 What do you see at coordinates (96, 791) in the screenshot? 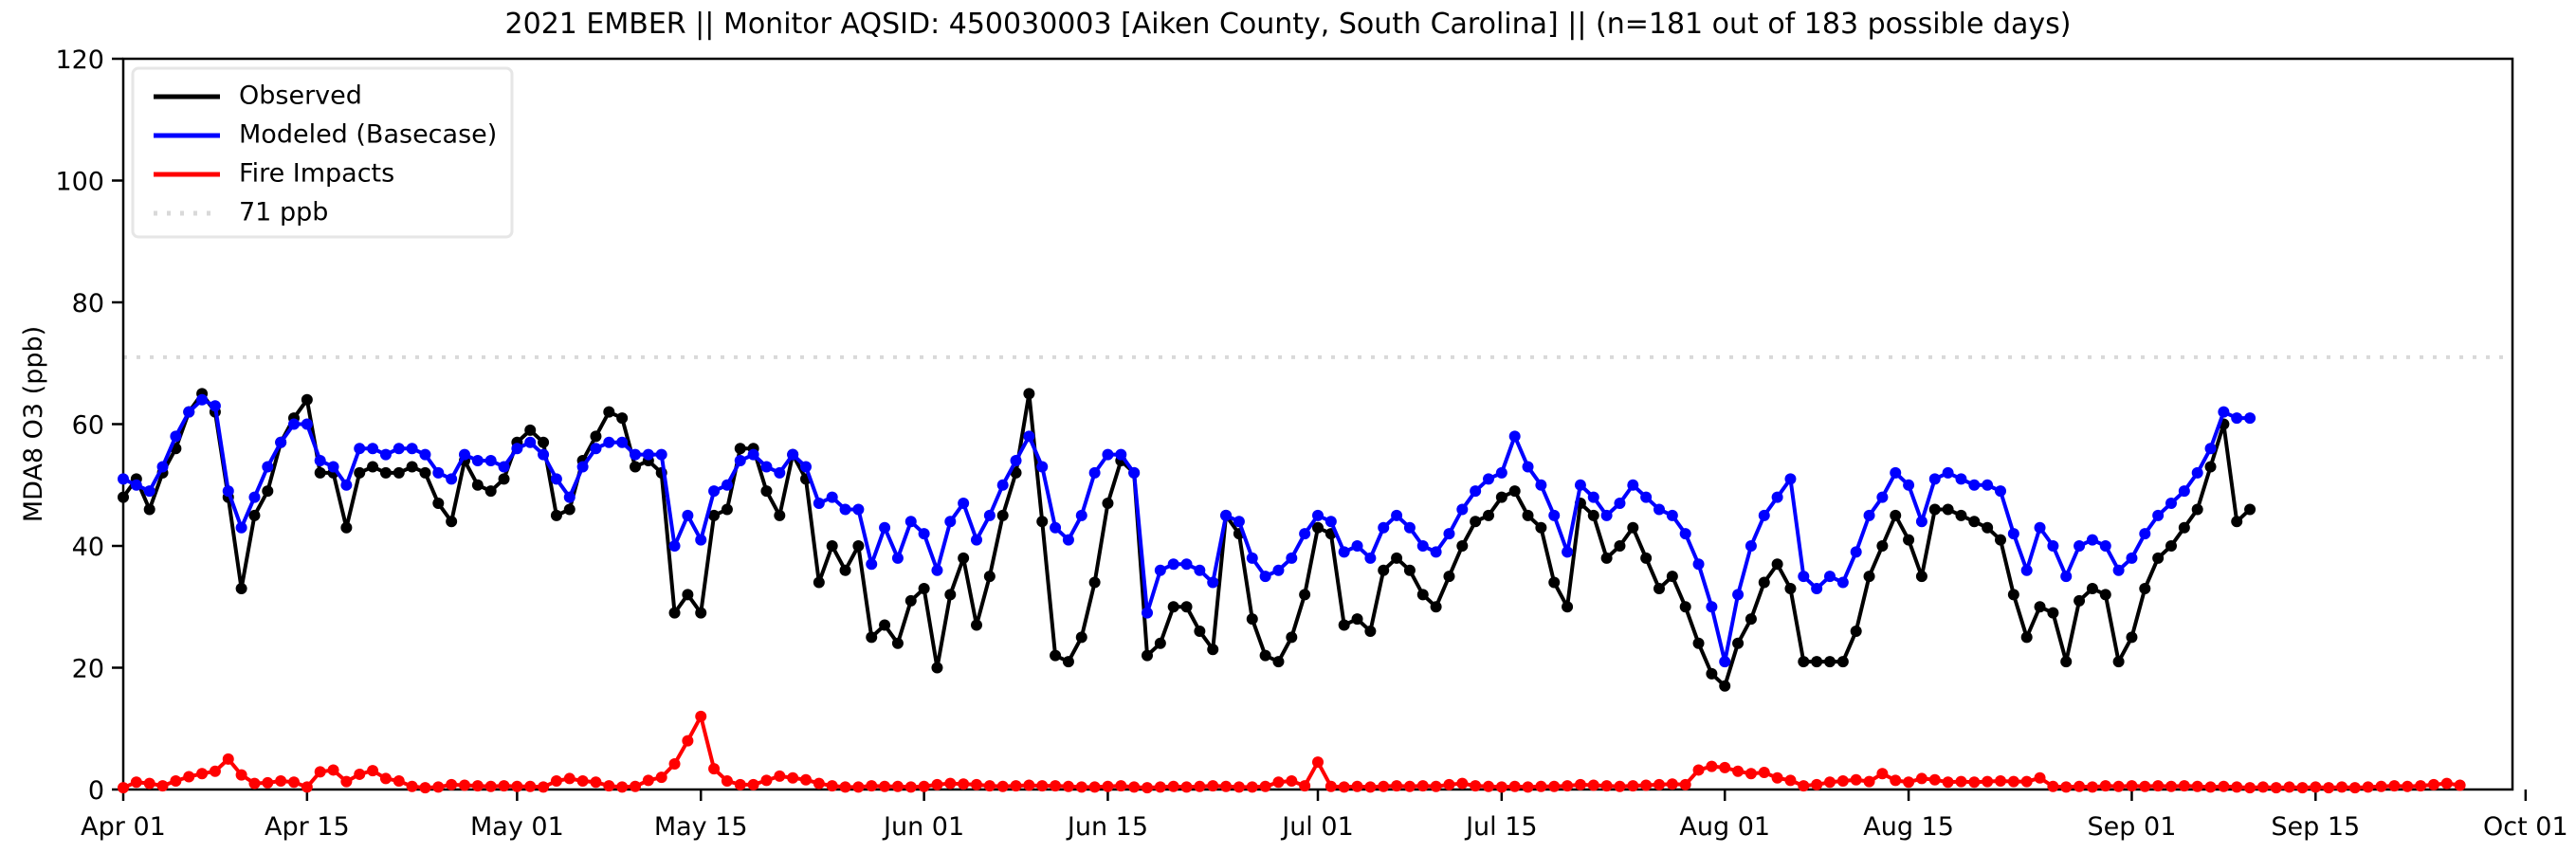
I see `y-tick-label: 0` at bounding box center [96, 791].